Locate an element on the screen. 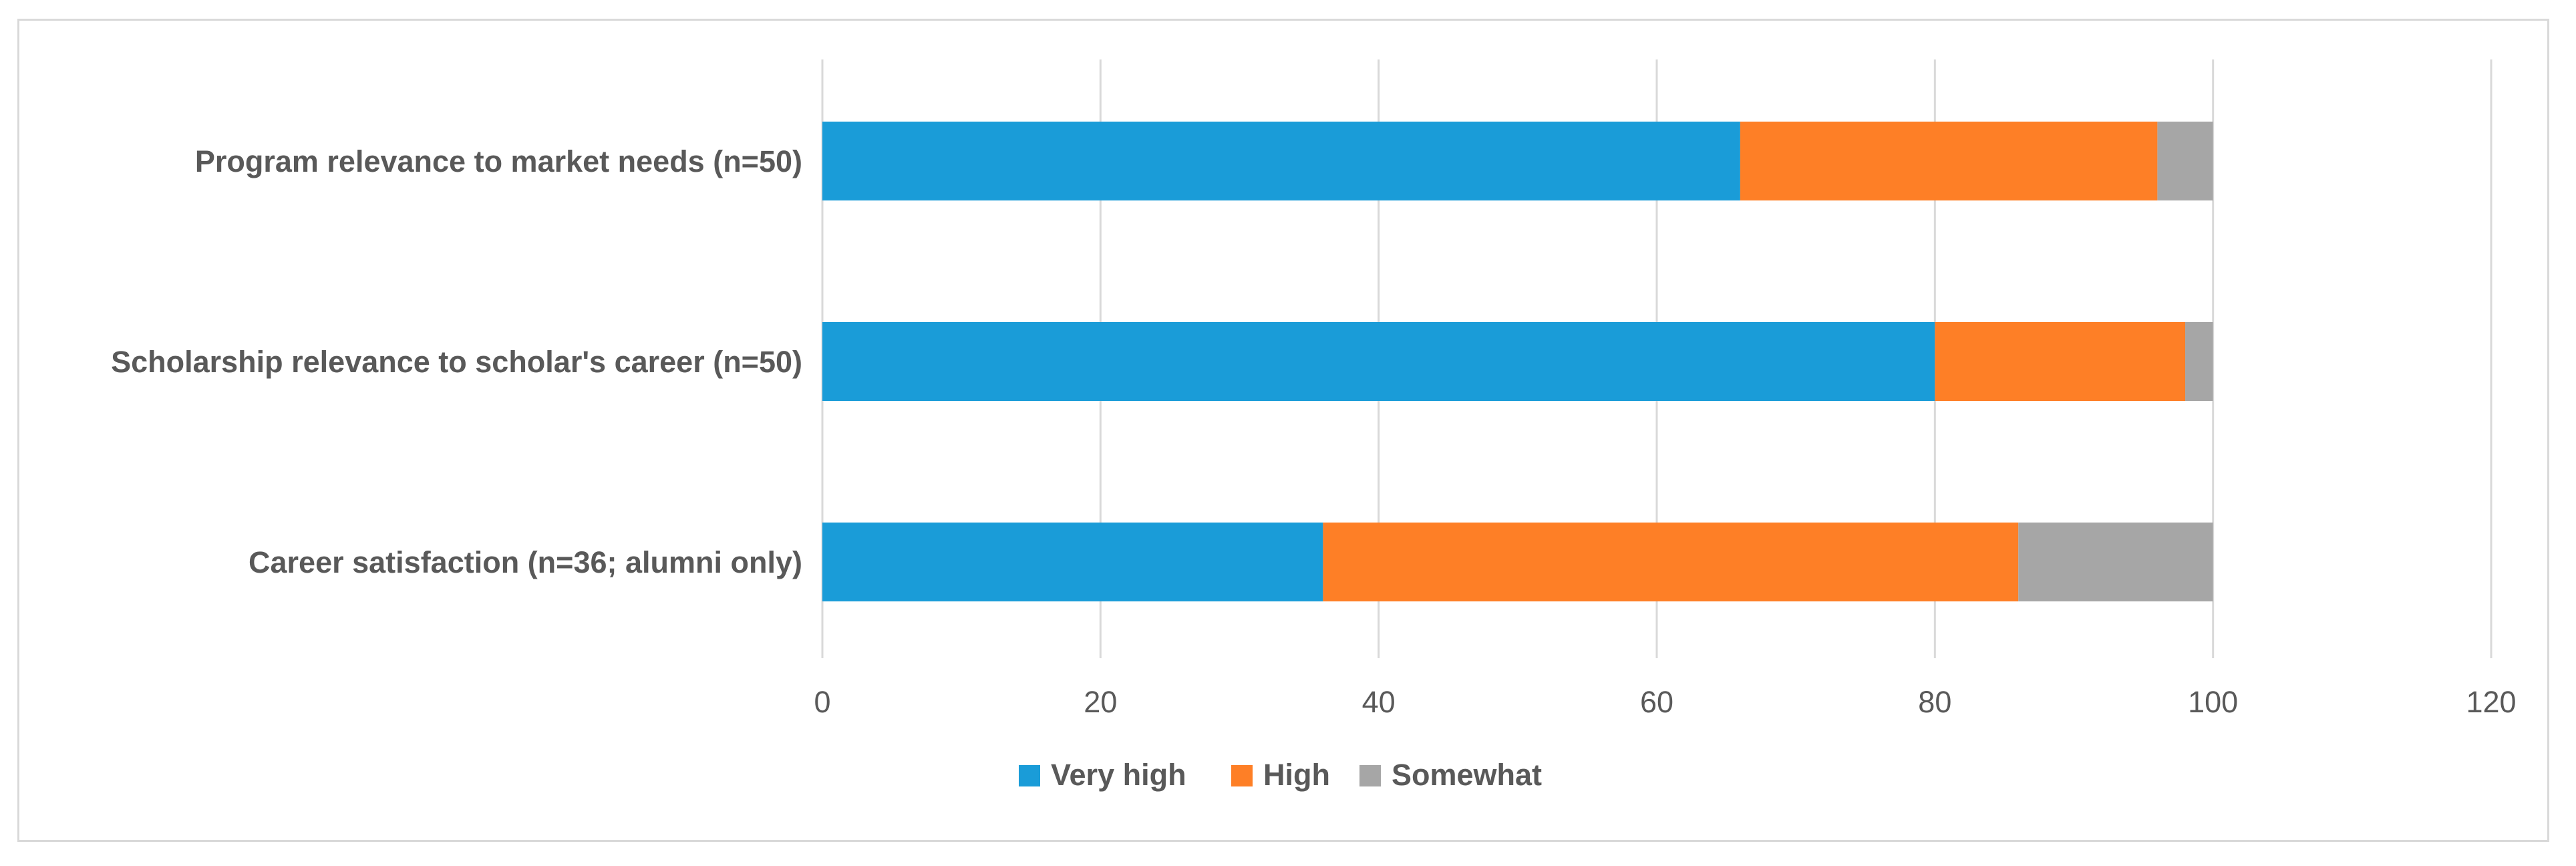 This screenshot has height=866, width=2576. x-axis: 0 20 40 60 80 100 120 is located at coordinates (1665, 702).